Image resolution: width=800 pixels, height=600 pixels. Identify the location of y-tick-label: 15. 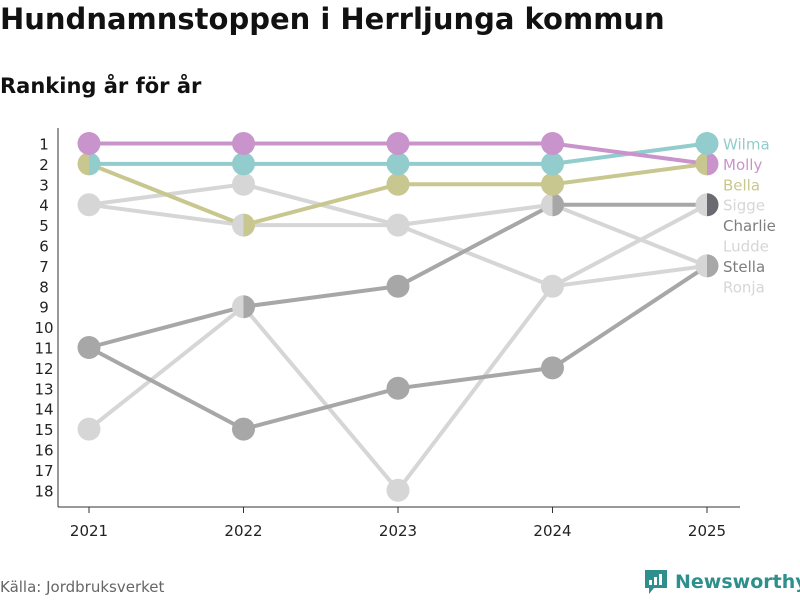
(43, 430).